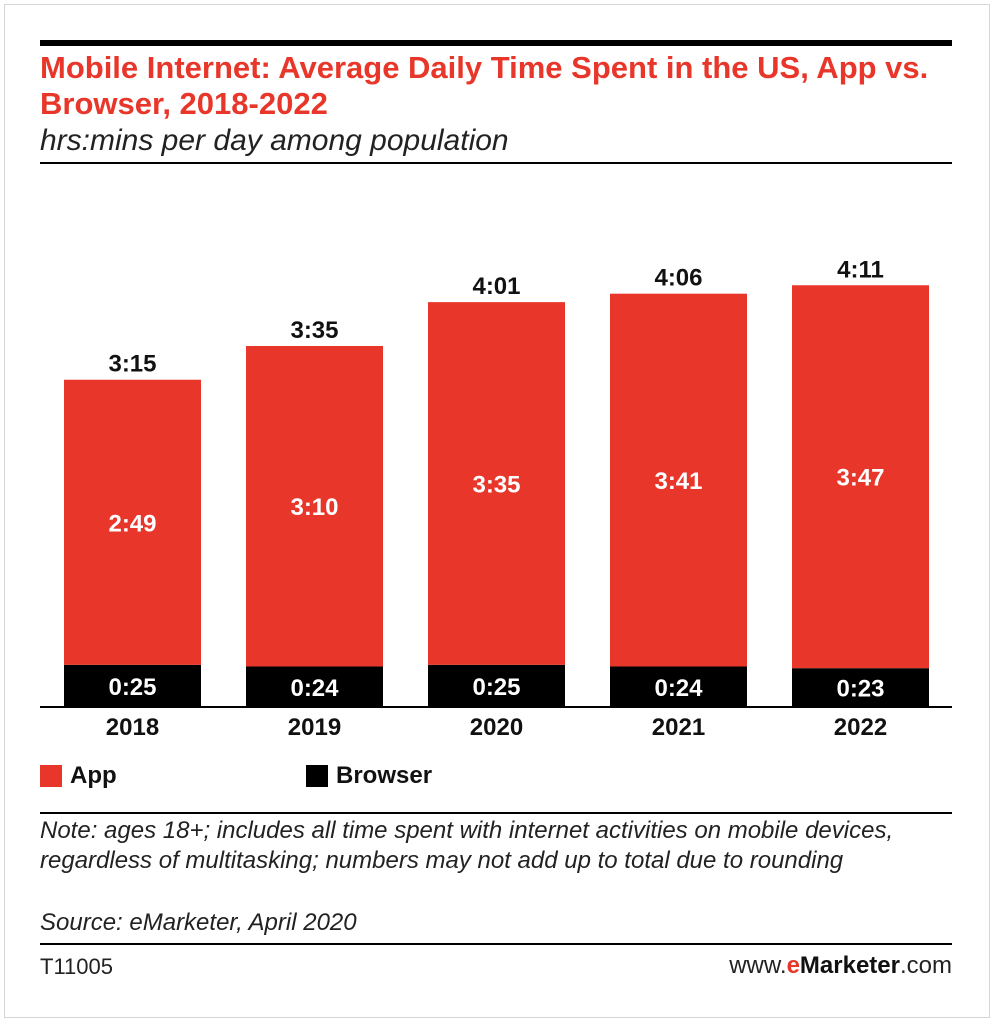 The height and width of the screenshot is (1024, 996). I want to click on data-label-app-2018: 2:49, so click(132, 523).